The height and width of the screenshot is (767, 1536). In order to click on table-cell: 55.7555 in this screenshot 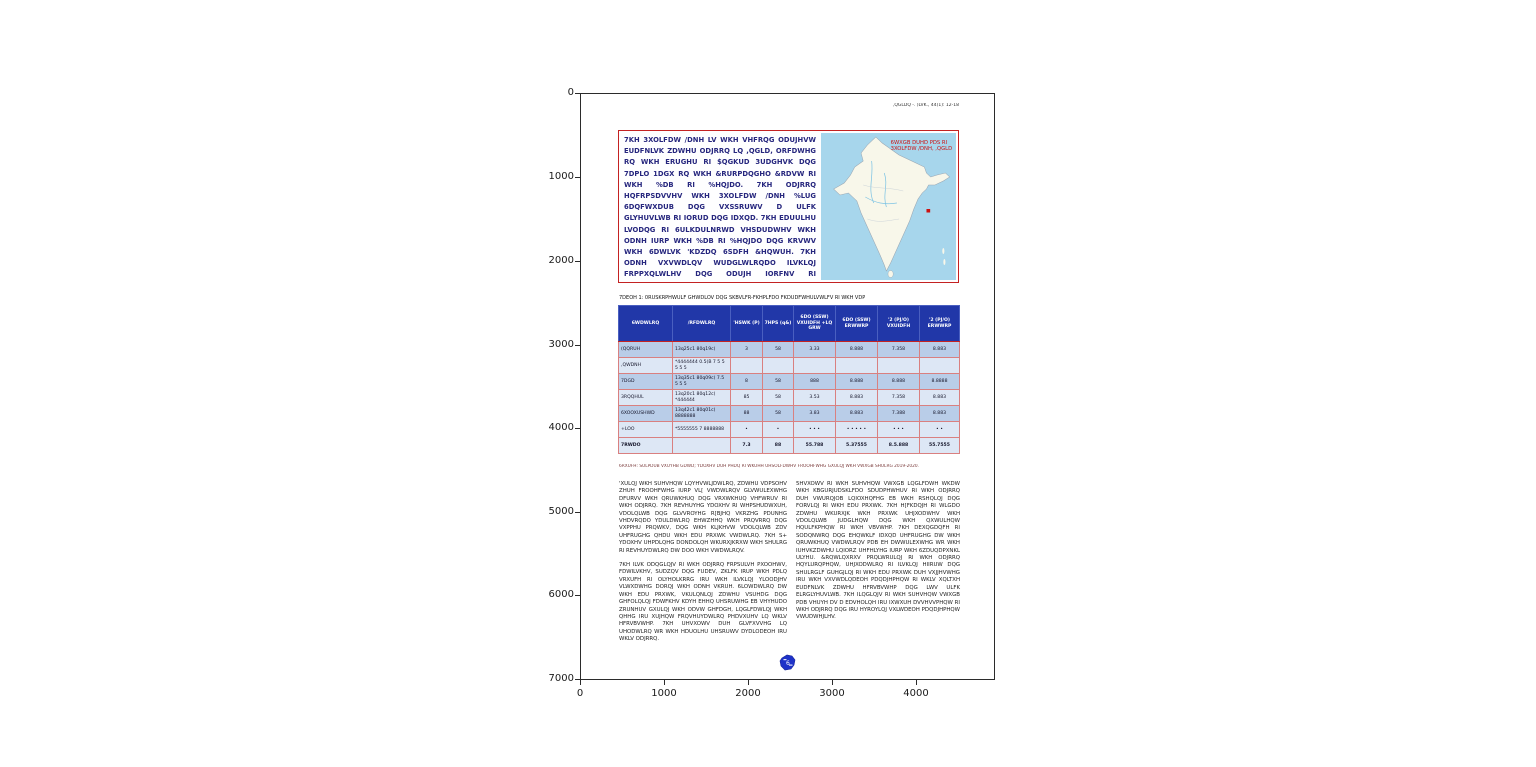, I will do `click(939, 445)`.